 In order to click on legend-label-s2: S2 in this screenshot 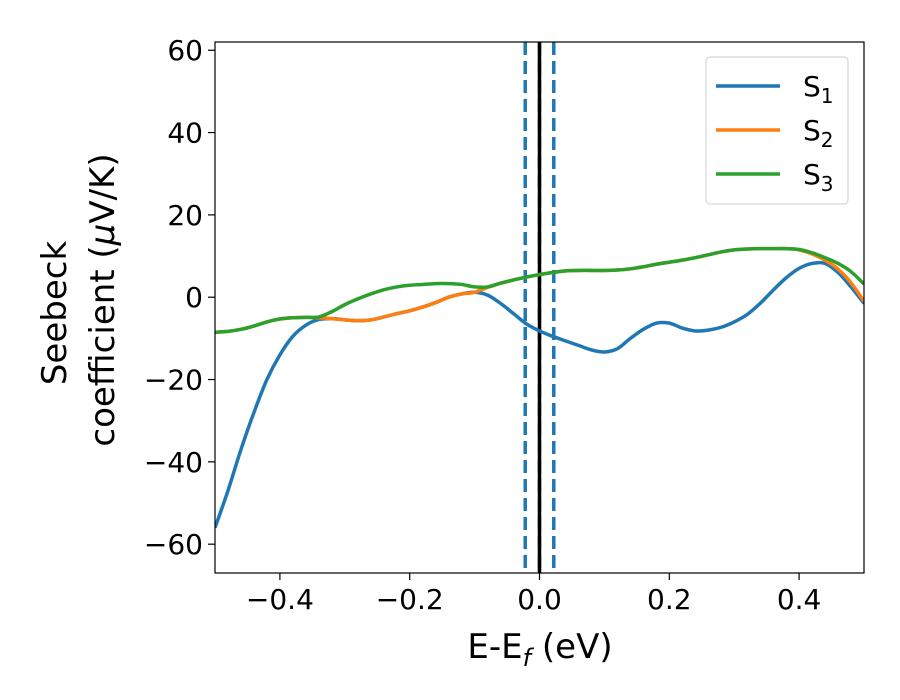, I will do `click(818, 133)`.